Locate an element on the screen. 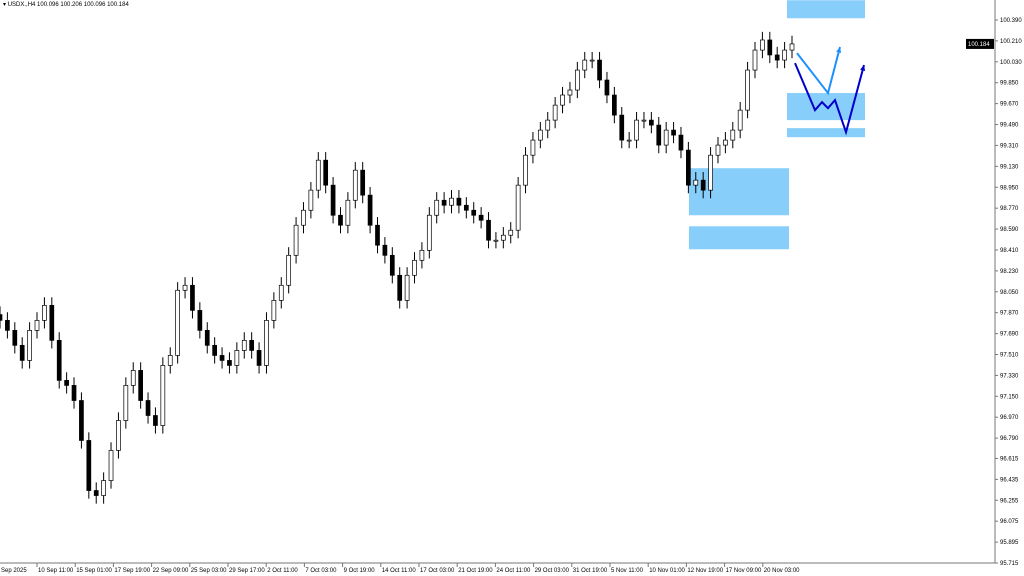  y-tick-label: 98.050 is located at coordinates (1009, 293).